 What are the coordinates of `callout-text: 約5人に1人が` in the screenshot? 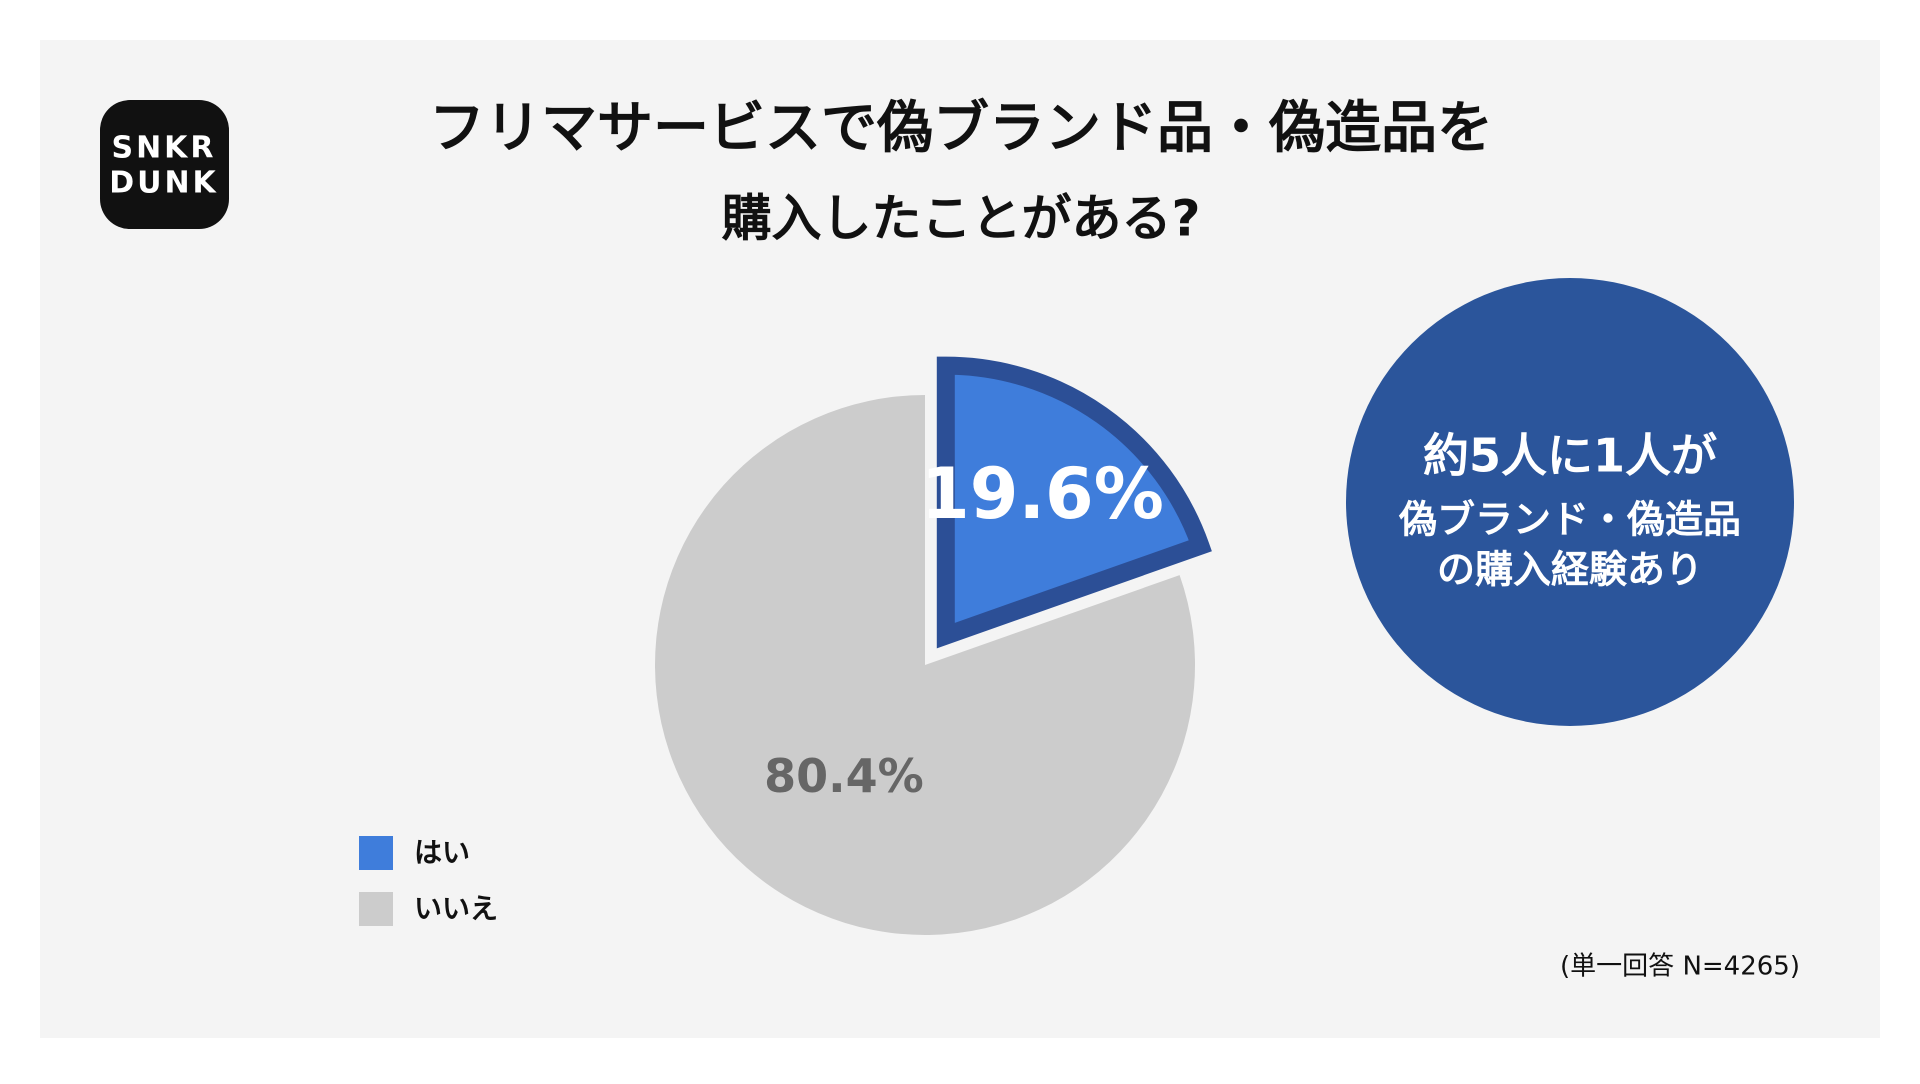 It's located at (1570, 456).